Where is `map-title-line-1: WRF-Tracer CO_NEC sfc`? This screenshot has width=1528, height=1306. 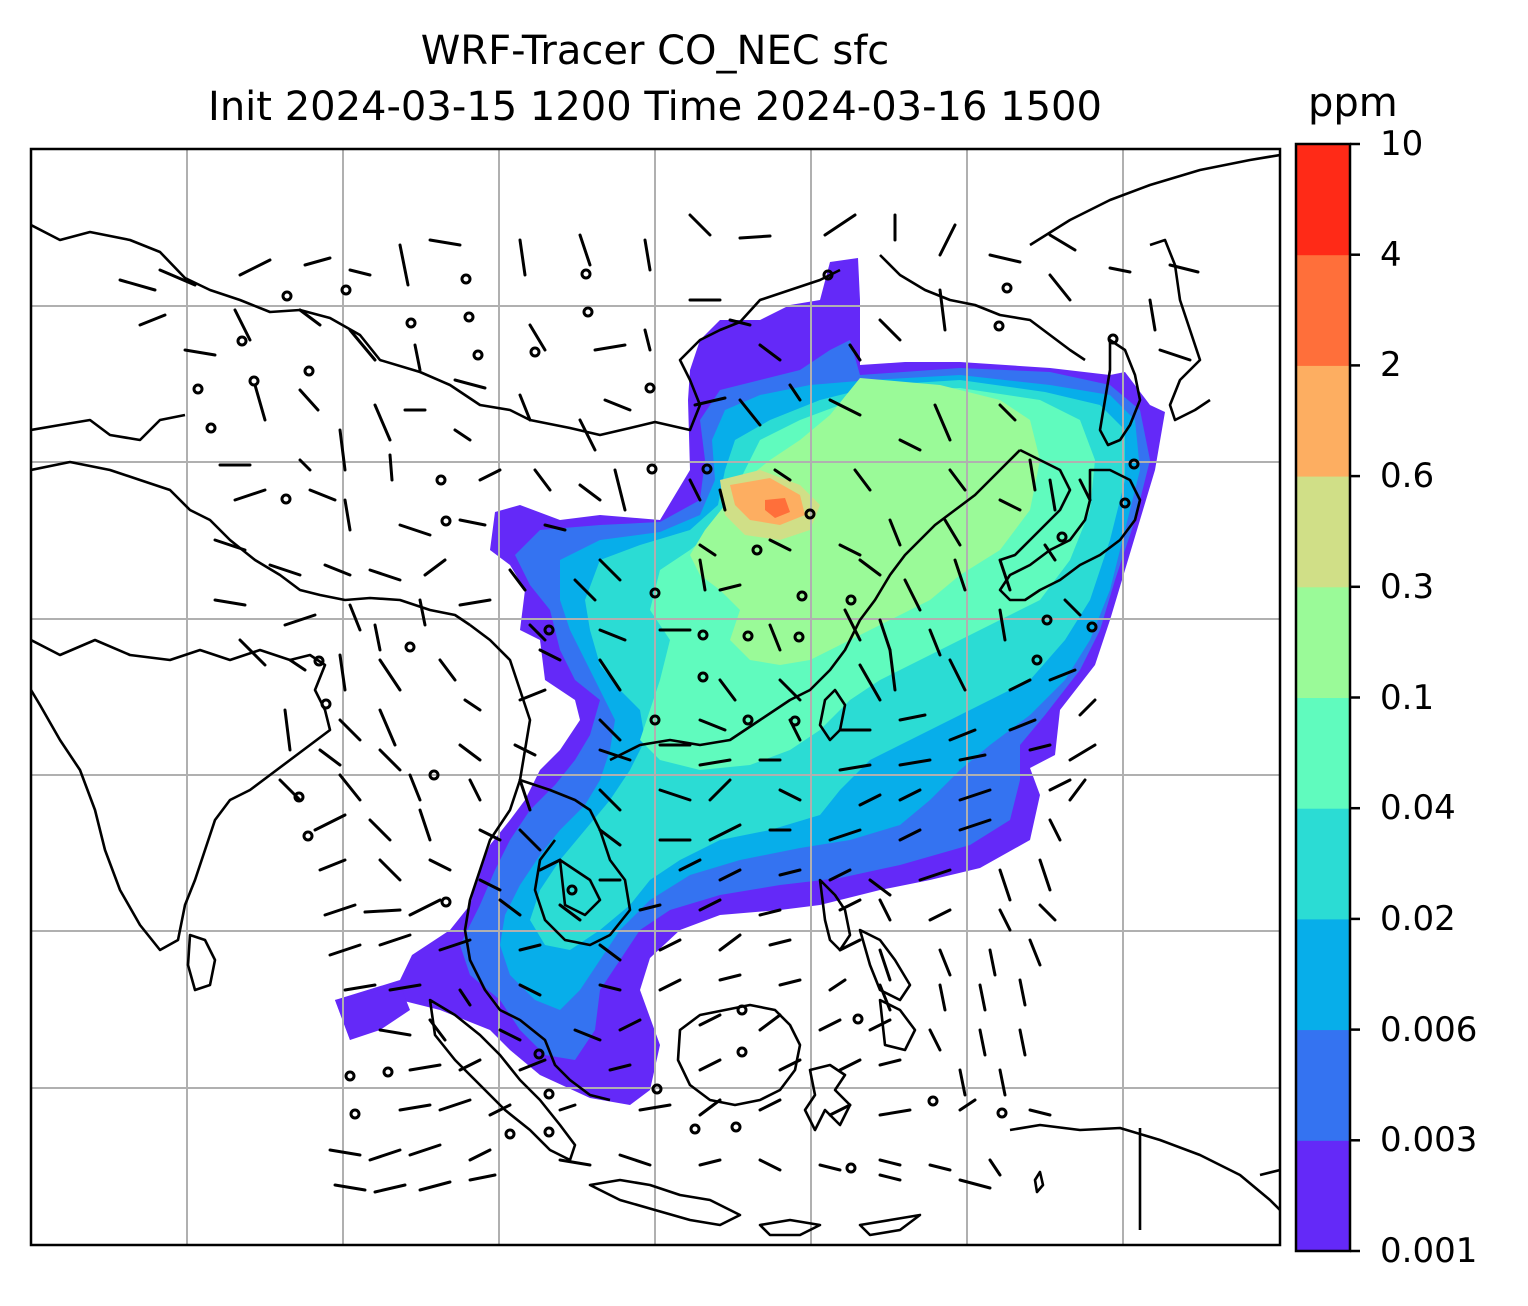
map-title-line-1: WRF-Tracer CO_NEC sfc is located at coordinates (655, 51).